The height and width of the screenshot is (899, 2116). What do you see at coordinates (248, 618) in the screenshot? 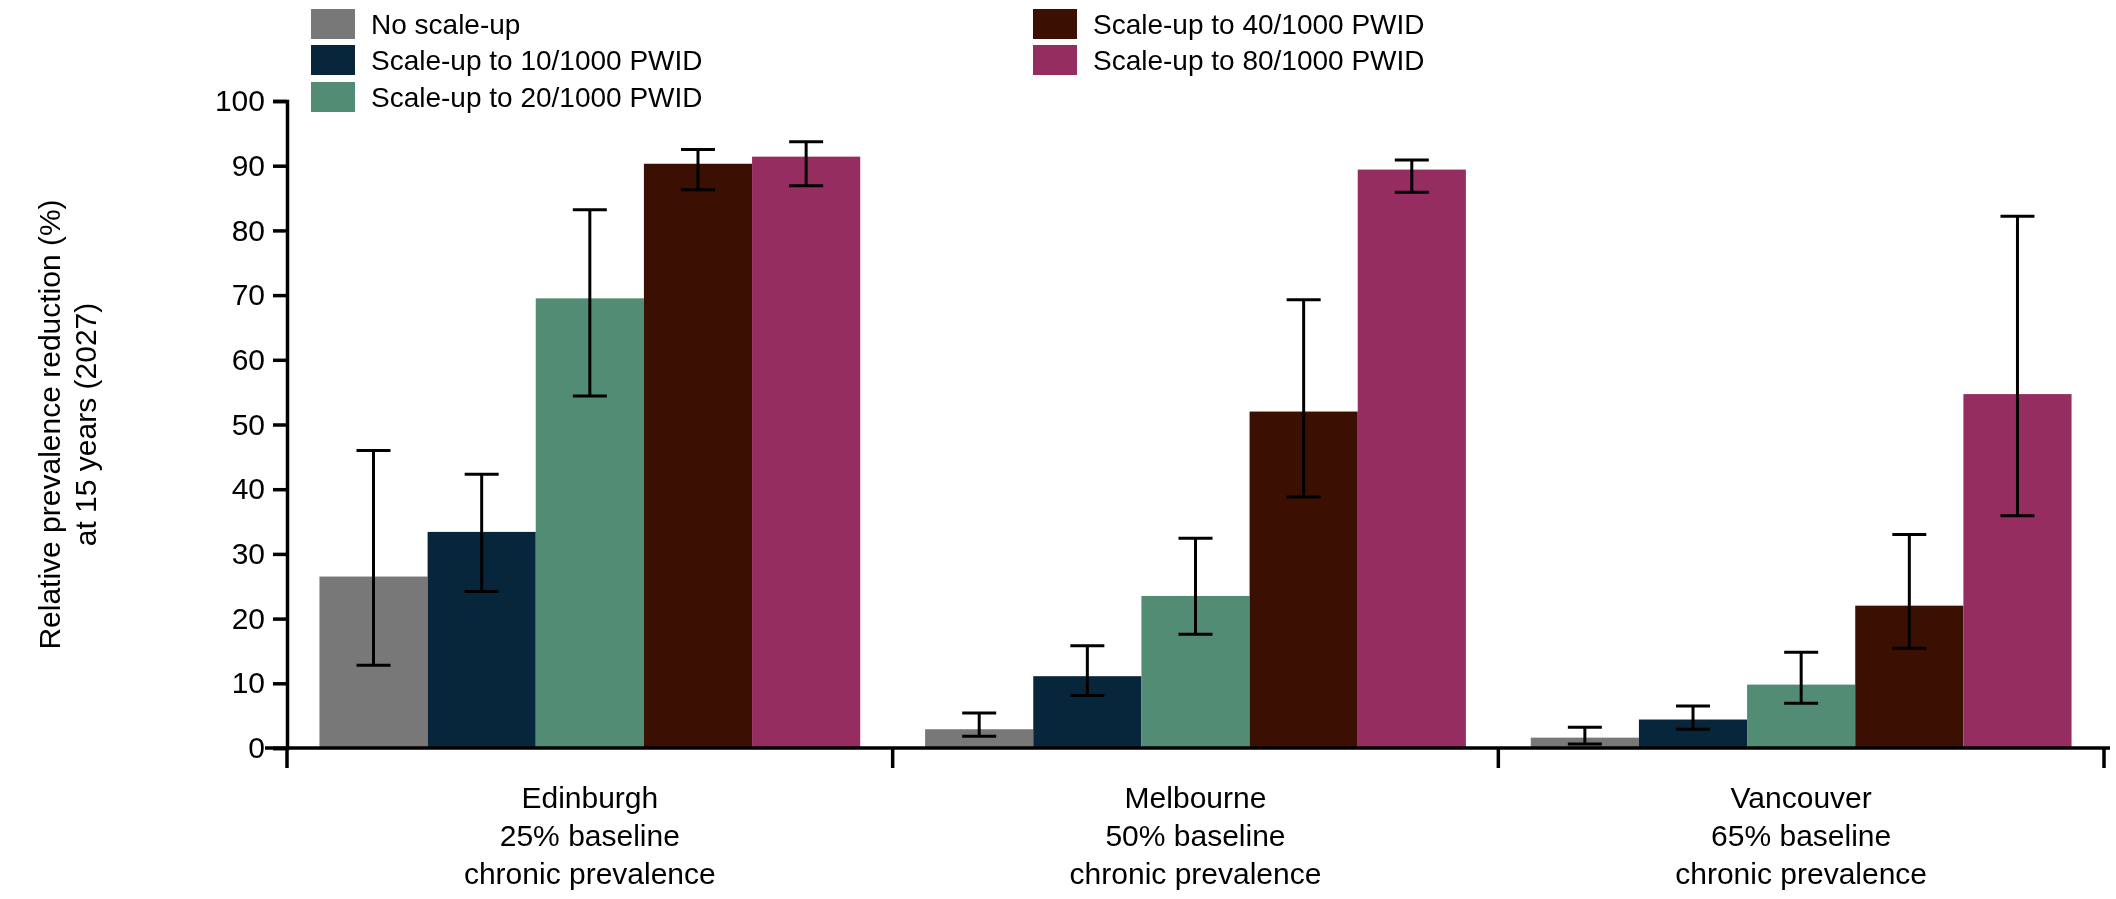
I see `y-tick-label: 20` at bounding box center [248, 618].